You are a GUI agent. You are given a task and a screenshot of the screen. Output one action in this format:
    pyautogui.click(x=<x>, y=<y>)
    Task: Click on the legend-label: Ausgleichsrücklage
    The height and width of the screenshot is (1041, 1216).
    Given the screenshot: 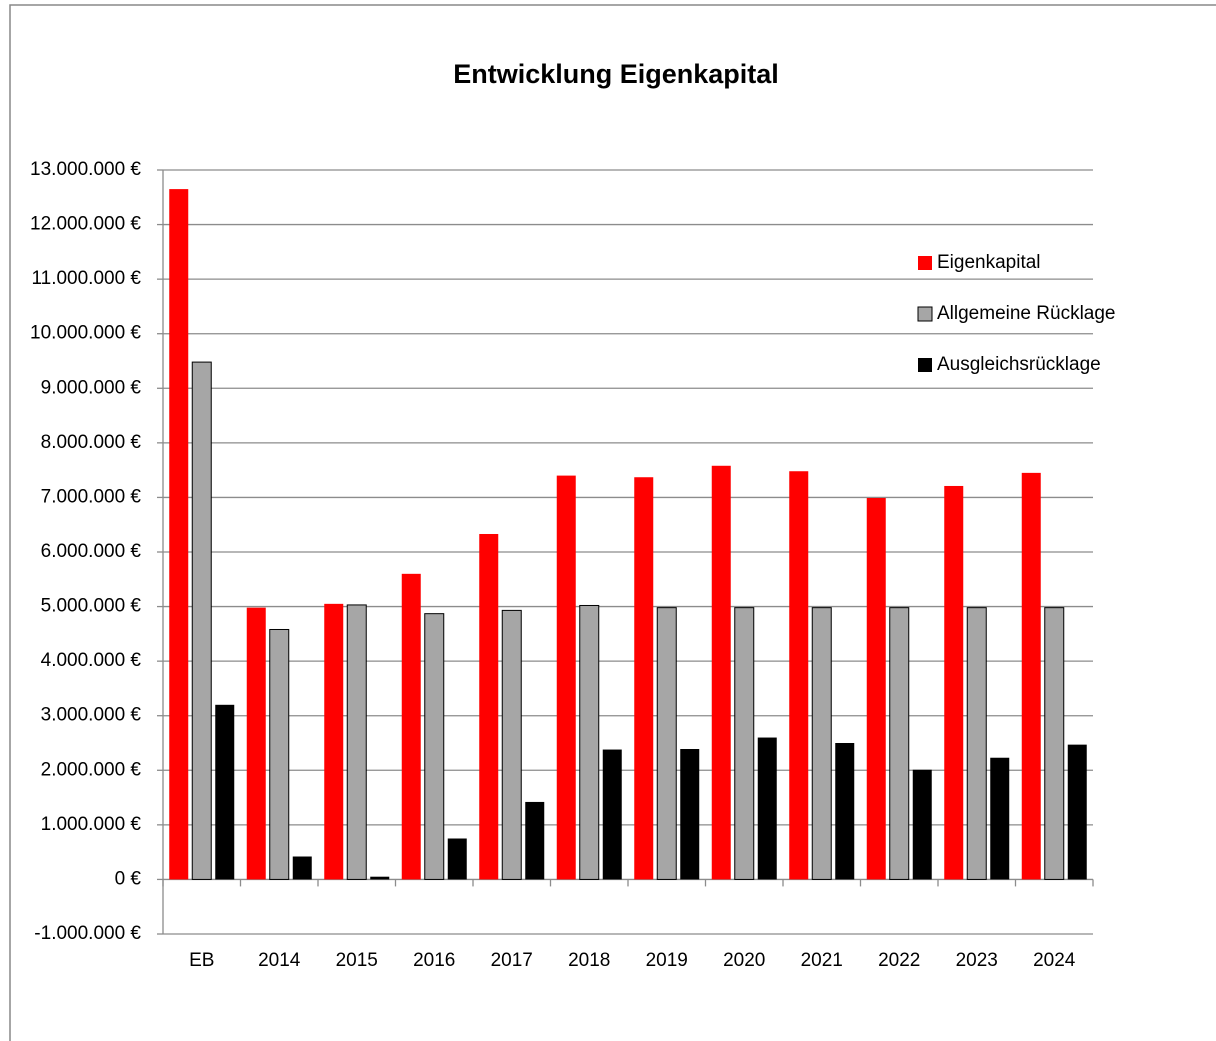 What is the action you would take?
    pyautogui.click(x=1019, y=364)
    